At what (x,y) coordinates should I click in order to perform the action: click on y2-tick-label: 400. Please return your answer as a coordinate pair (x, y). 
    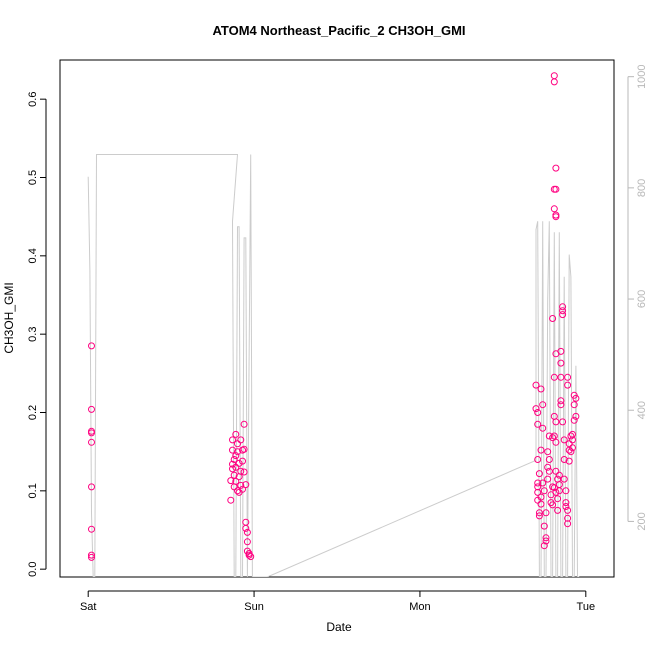
    Looking at the image, I should click on (642, 410).